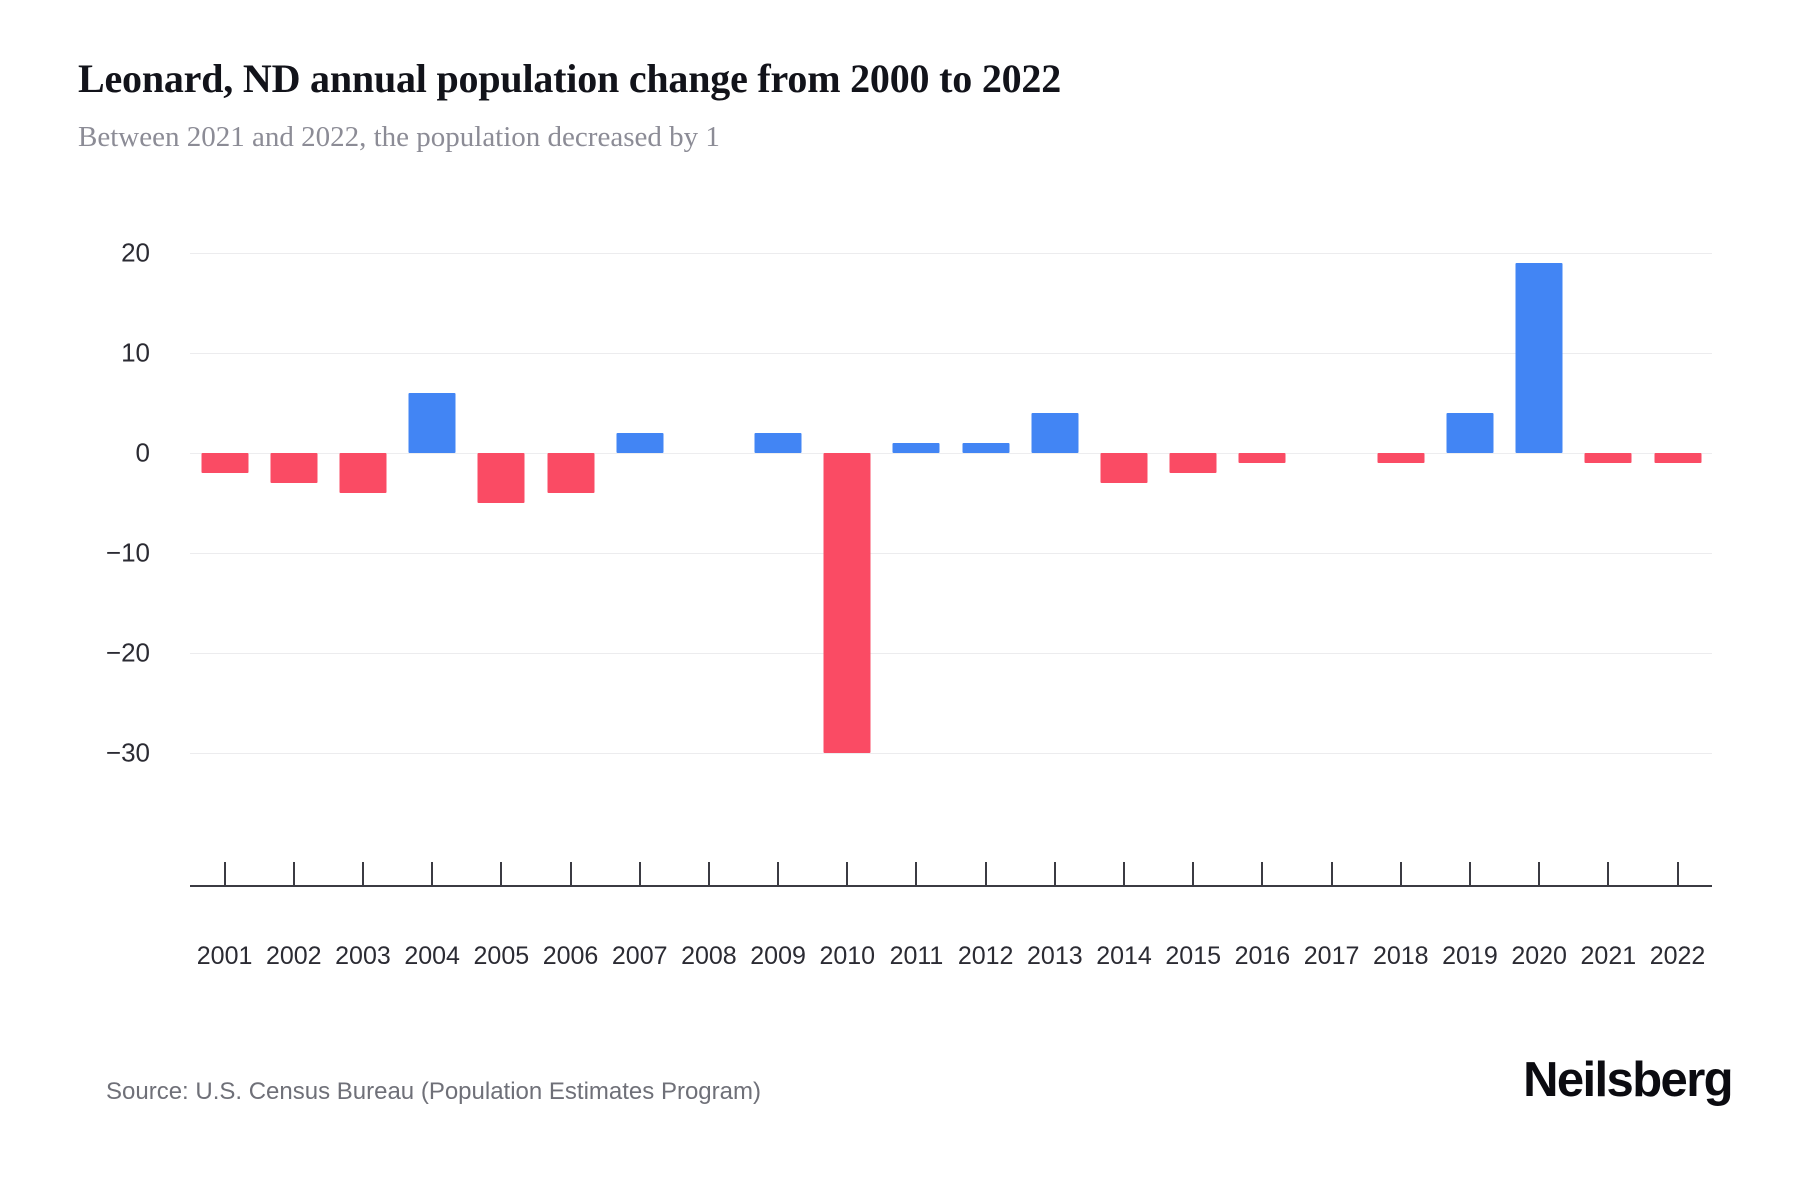  I want to click on x-tick-label: 2005, so click(501, 956).